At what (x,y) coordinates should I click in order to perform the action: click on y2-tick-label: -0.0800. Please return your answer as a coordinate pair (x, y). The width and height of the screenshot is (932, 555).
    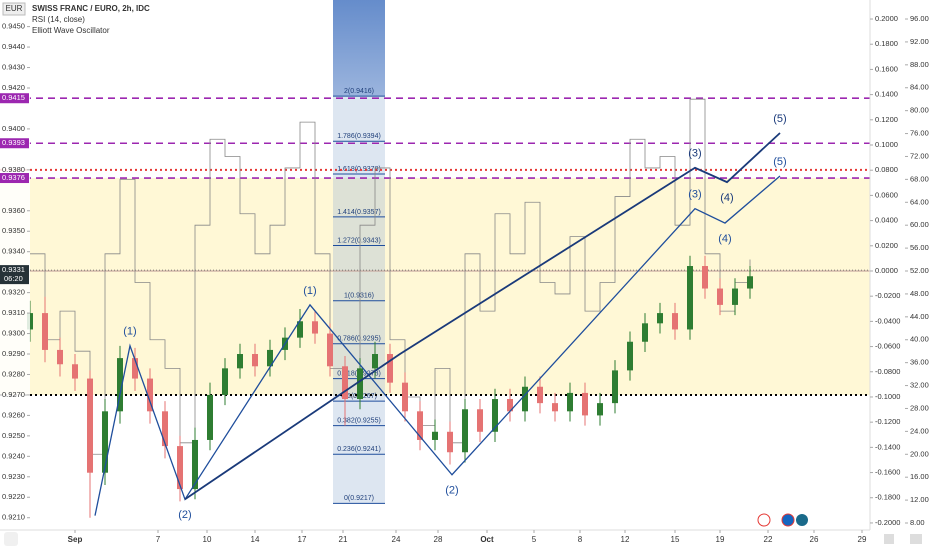
    Looking at the image, I should click on (887, 371).